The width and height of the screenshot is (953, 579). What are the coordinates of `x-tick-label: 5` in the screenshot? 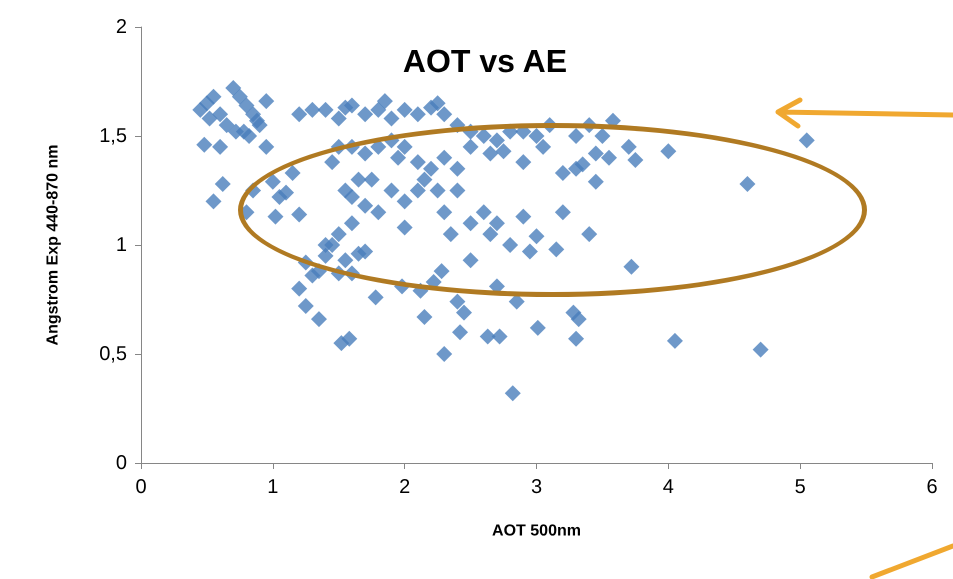 It's located at (800, 487).